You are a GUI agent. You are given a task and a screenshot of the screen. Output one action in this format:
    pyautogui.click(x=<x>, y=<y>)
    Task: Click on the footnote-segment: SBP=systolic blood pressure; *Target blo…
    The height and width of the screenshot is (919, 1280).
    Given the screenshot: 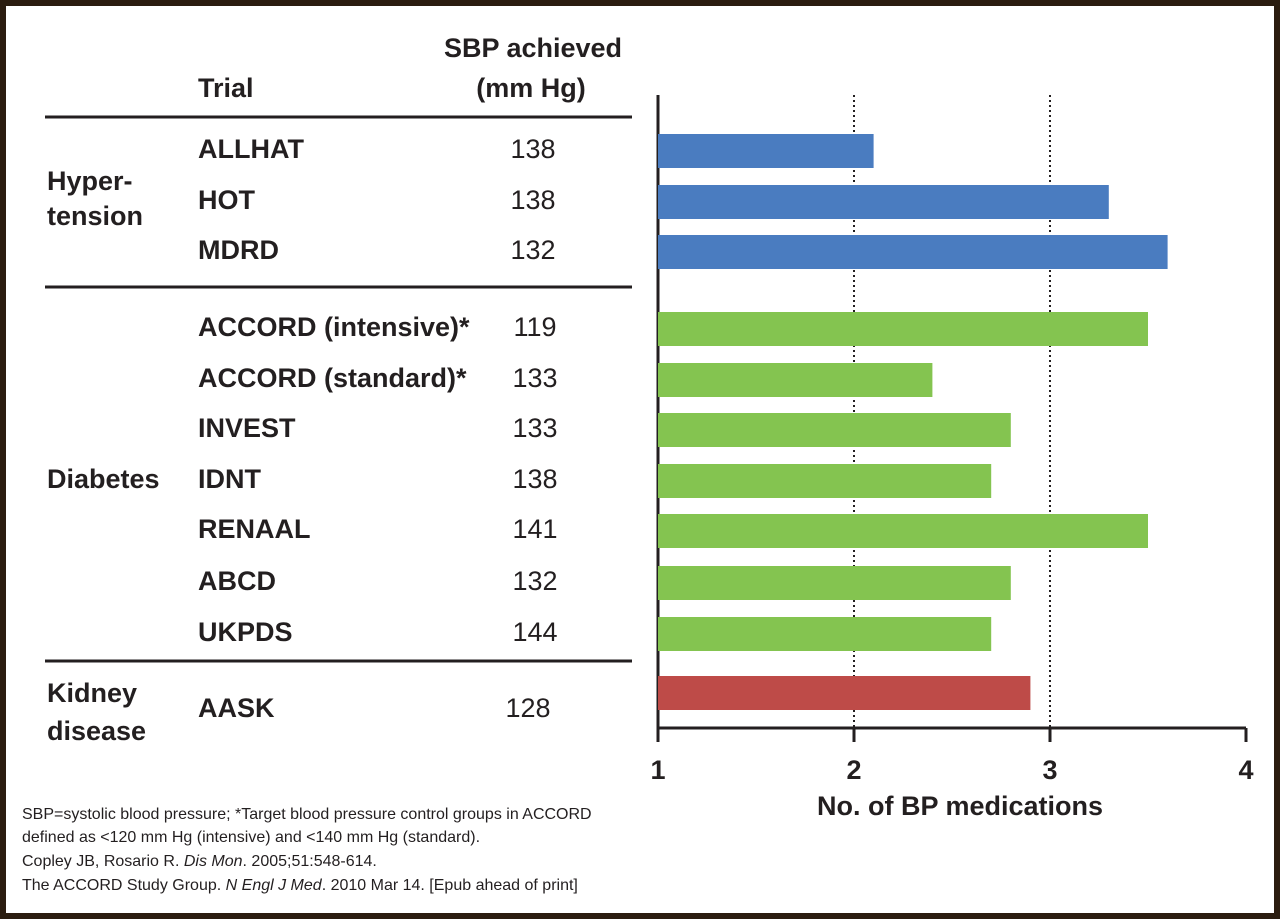 What is the action you would take?
    pyautogui.click(x=307, y=814)
    